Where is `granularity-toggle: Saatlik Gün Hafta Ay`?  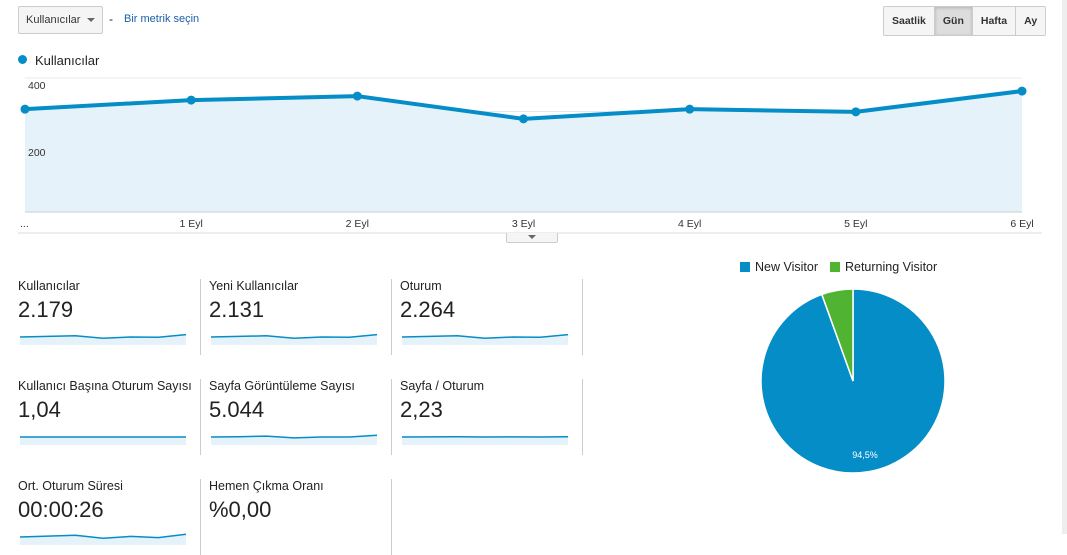 granularity-toggle: Saatlik Gün Hafta Ay is located at coordinates (965, 21).